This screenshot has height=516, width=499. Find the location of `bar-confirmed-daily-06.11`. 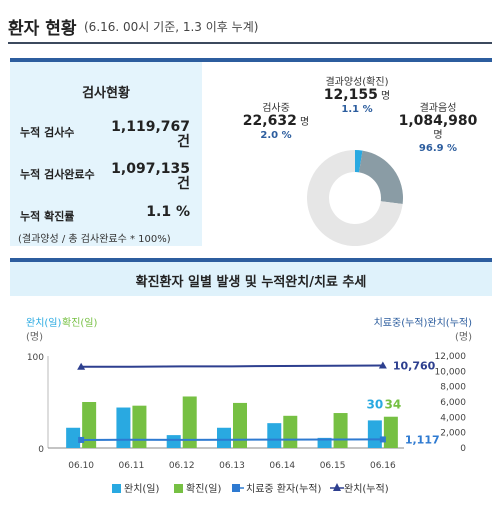

bar-confirmed-daily-06.11 is located at coordinates (139, 426).